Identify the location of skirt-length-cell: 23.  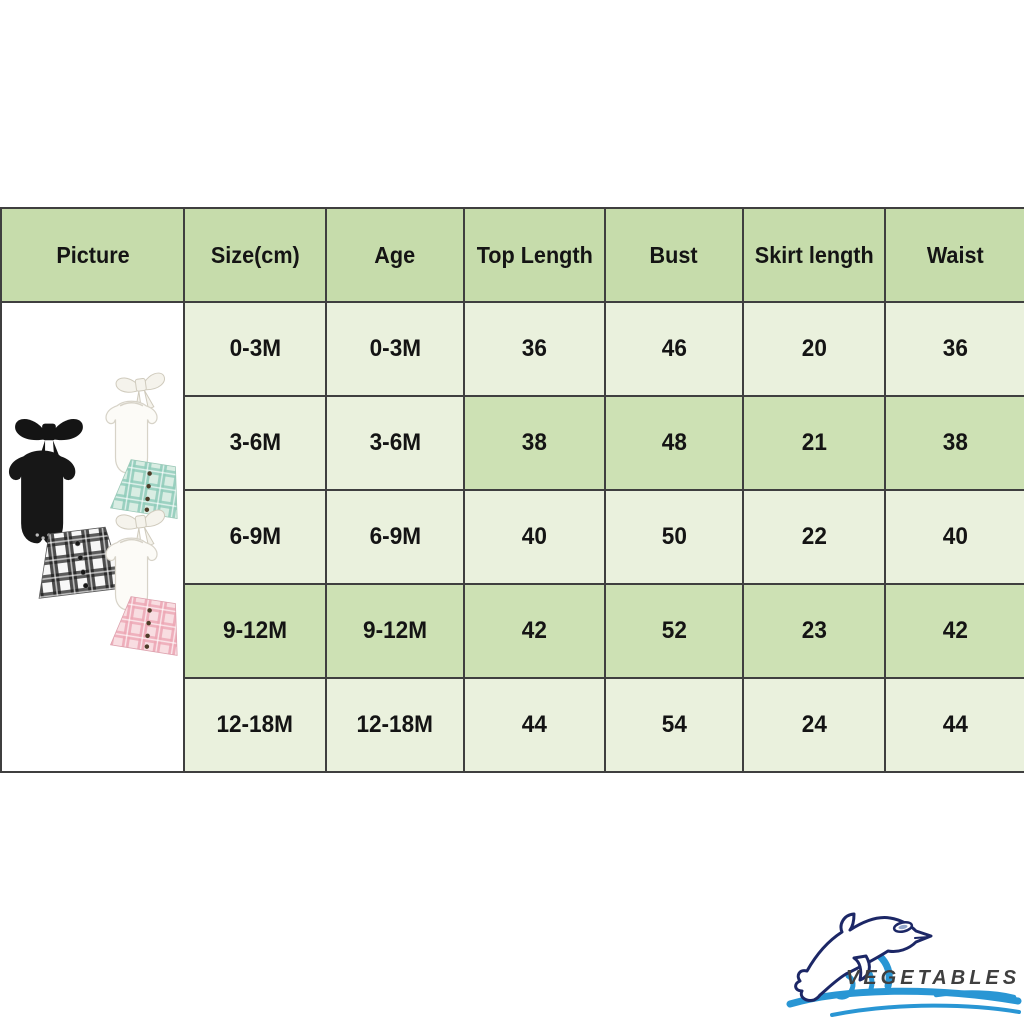
(814, 631).